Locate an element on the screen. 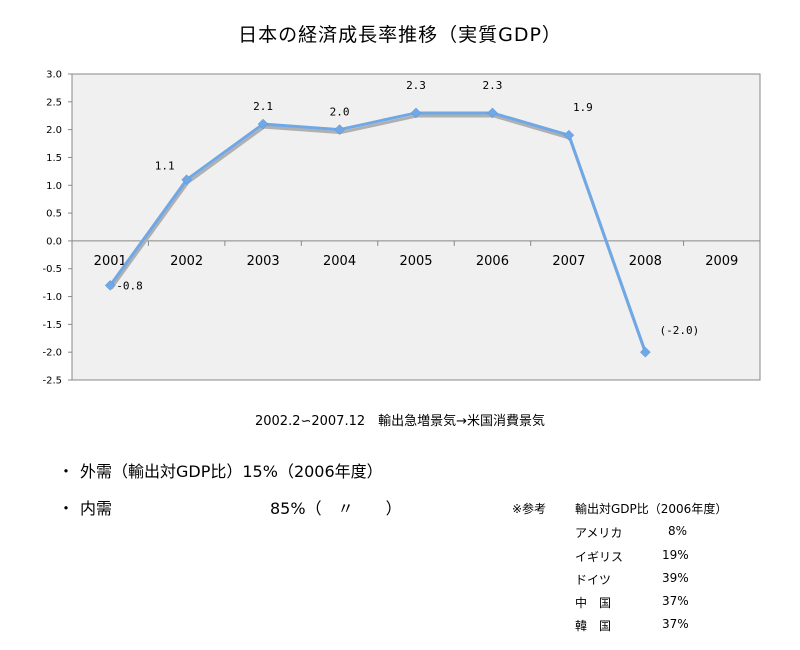 The width and height of the screenshot is (800, 650). chart-title: 日本の経済成長率推移（実質GDP） is located at coordinates (400, 35).